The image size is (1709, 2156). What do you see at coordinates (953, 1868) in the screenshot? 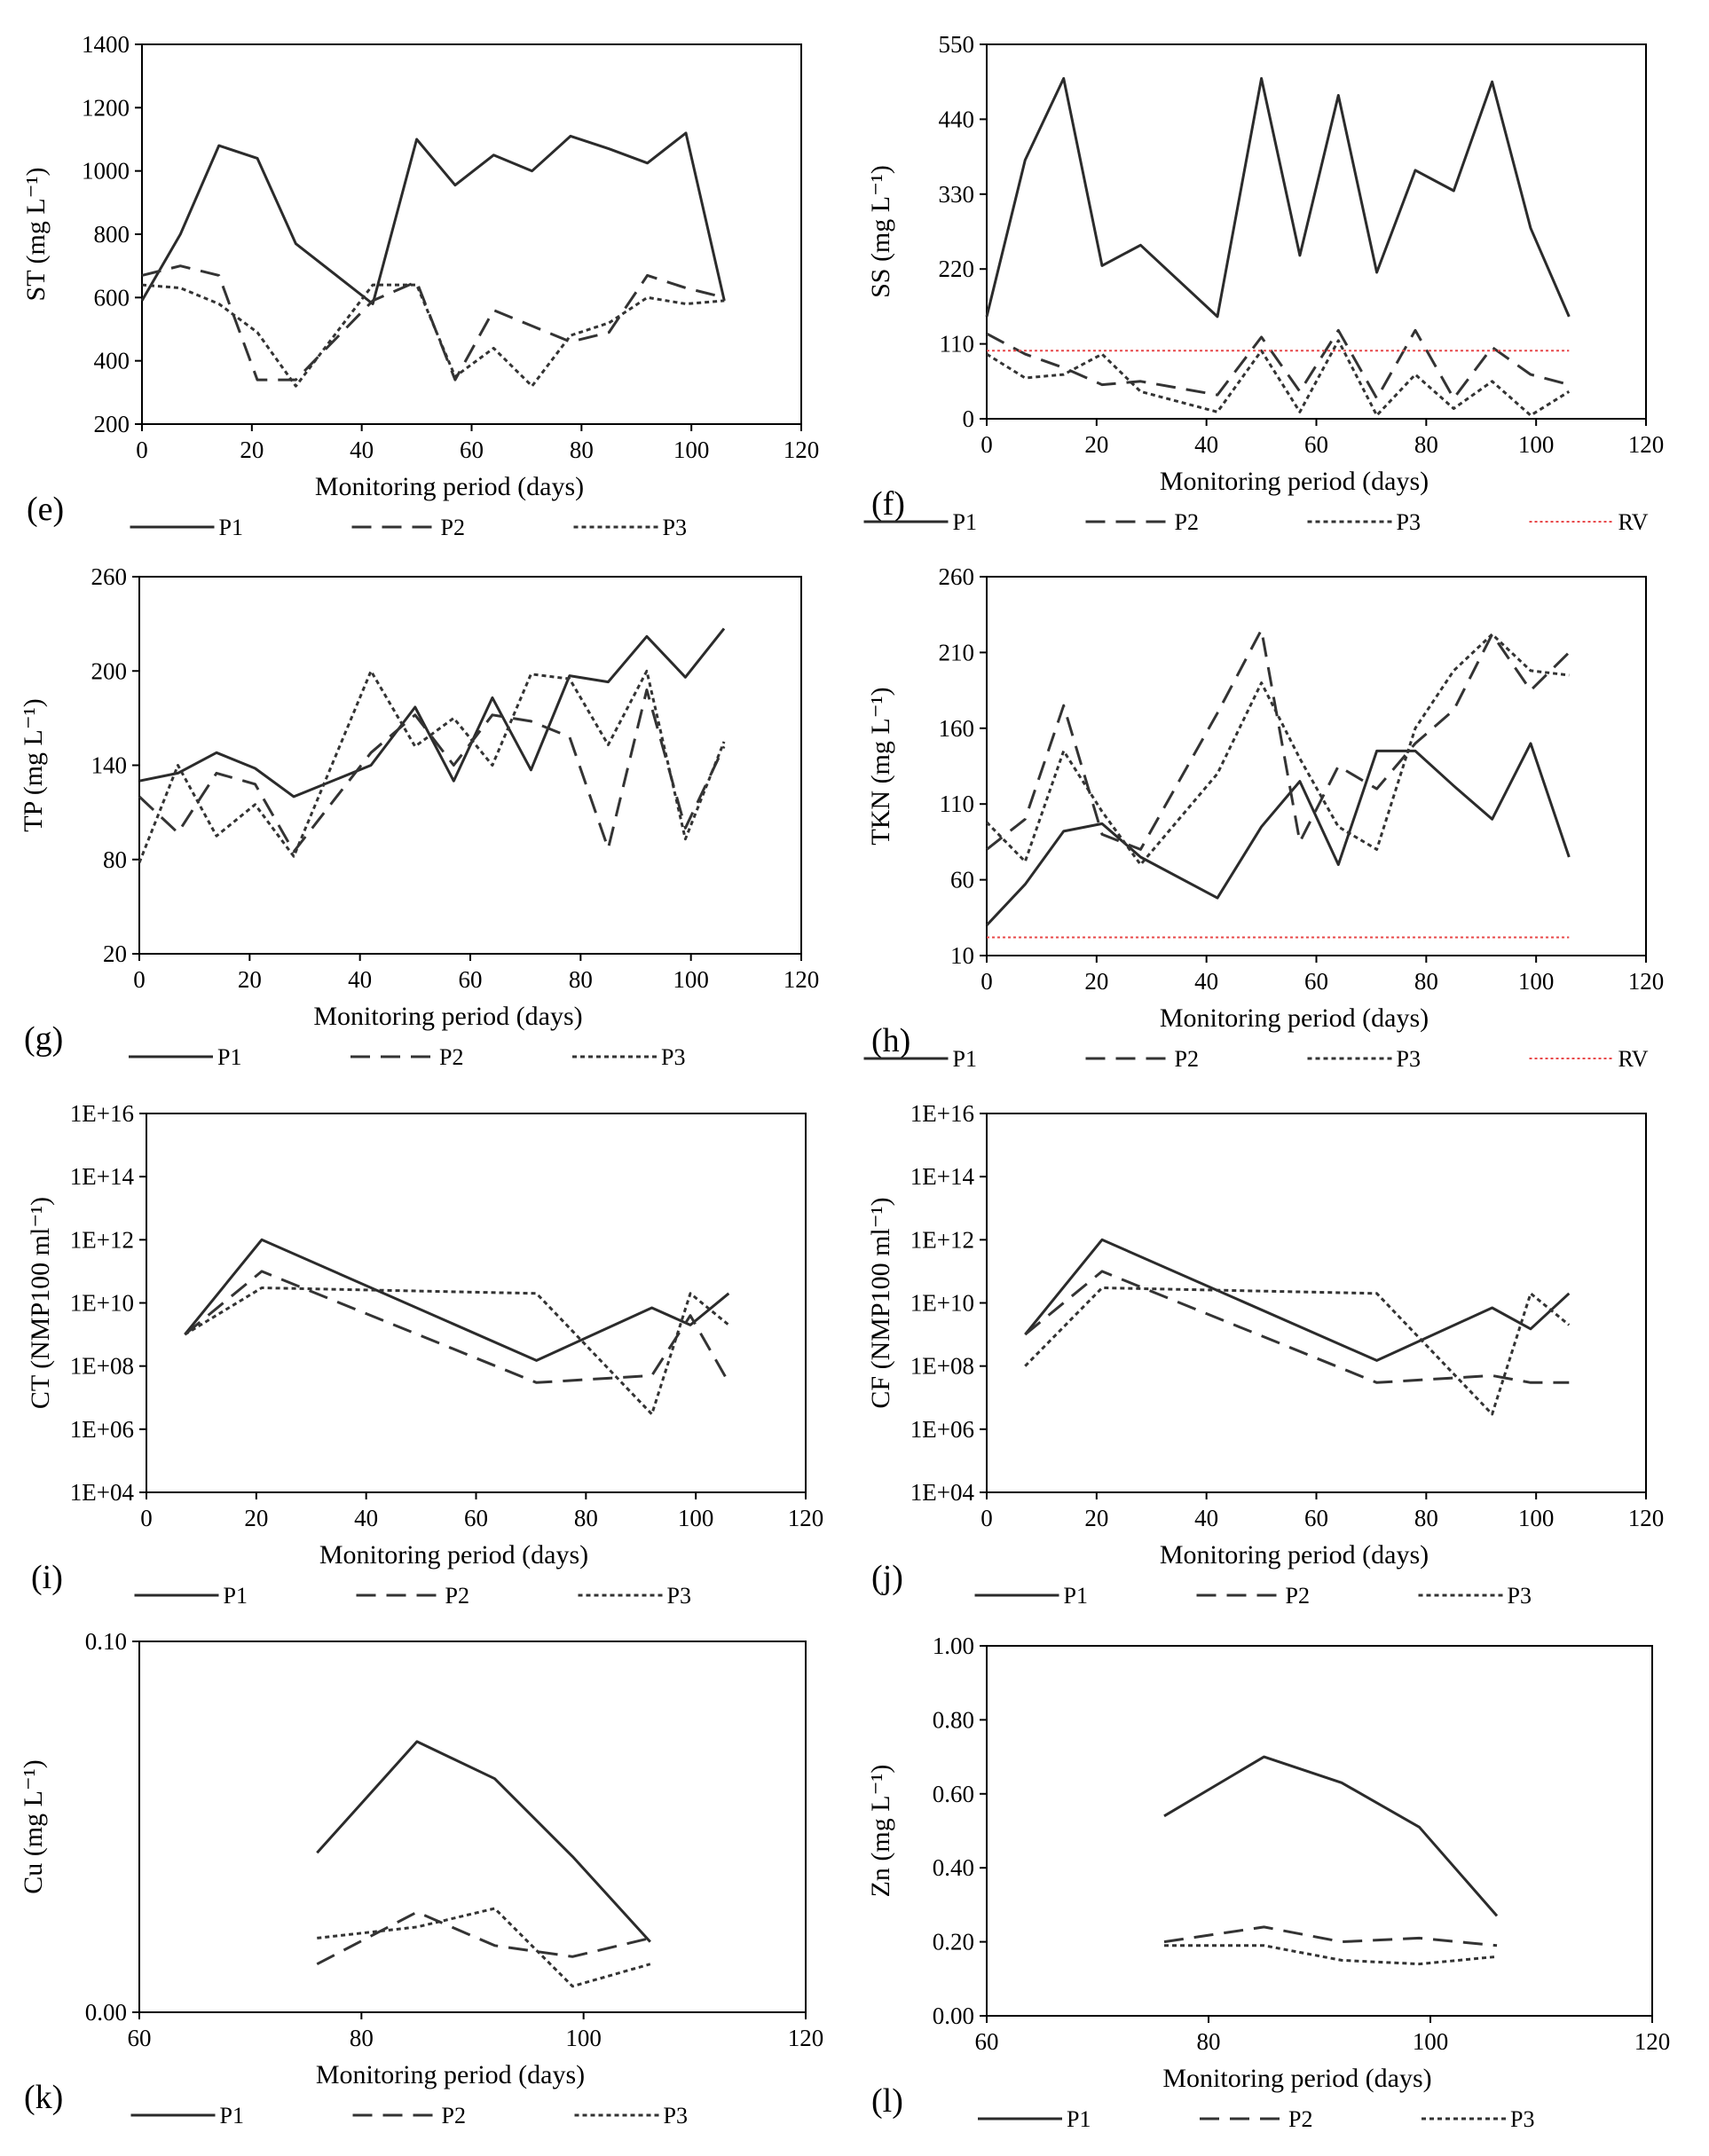
I see `y-tick-label: 0.40` at bounding box center [953, 1868].